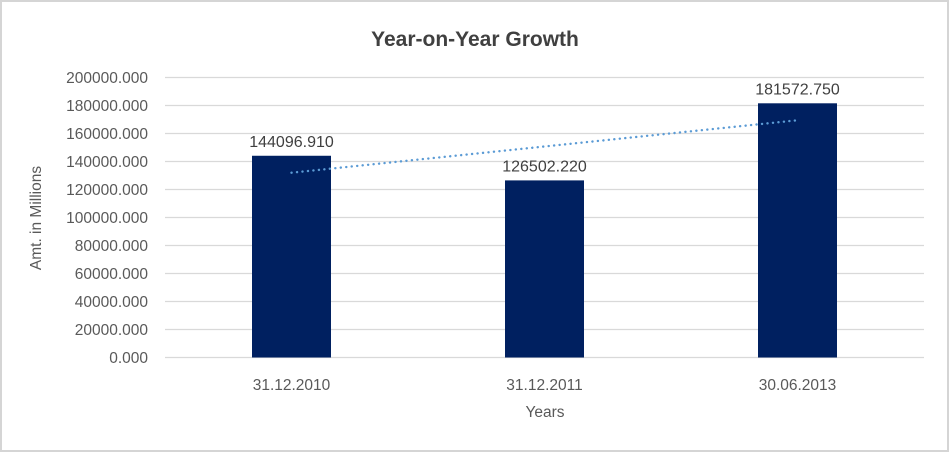 The image size is (949, 452). What do you see at coordinates (112, 302) in the screenshot?
I see `y-tick-label: 40000.000` at bounding box center [112, 302].